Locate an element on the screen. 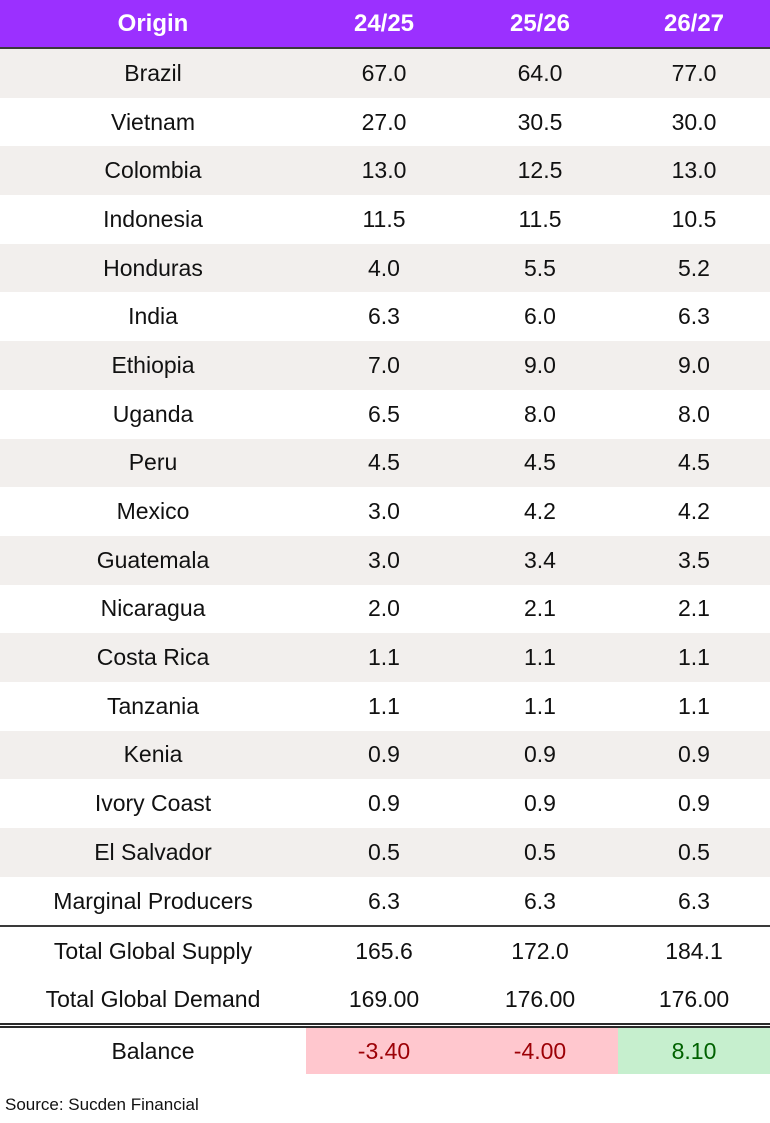 The image size is (770, 1123). value-cell: 6.5 is located at coordinates (384, 413).